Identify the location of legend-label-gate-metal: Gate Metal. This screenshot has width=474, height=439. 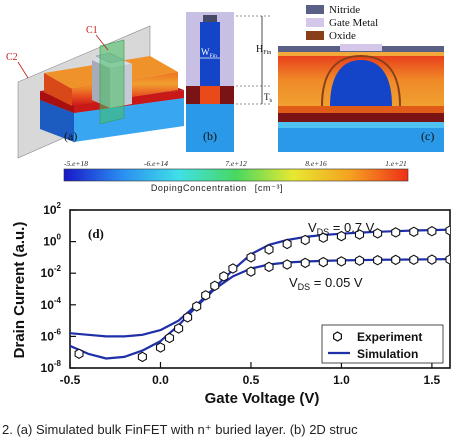
(353, 23).